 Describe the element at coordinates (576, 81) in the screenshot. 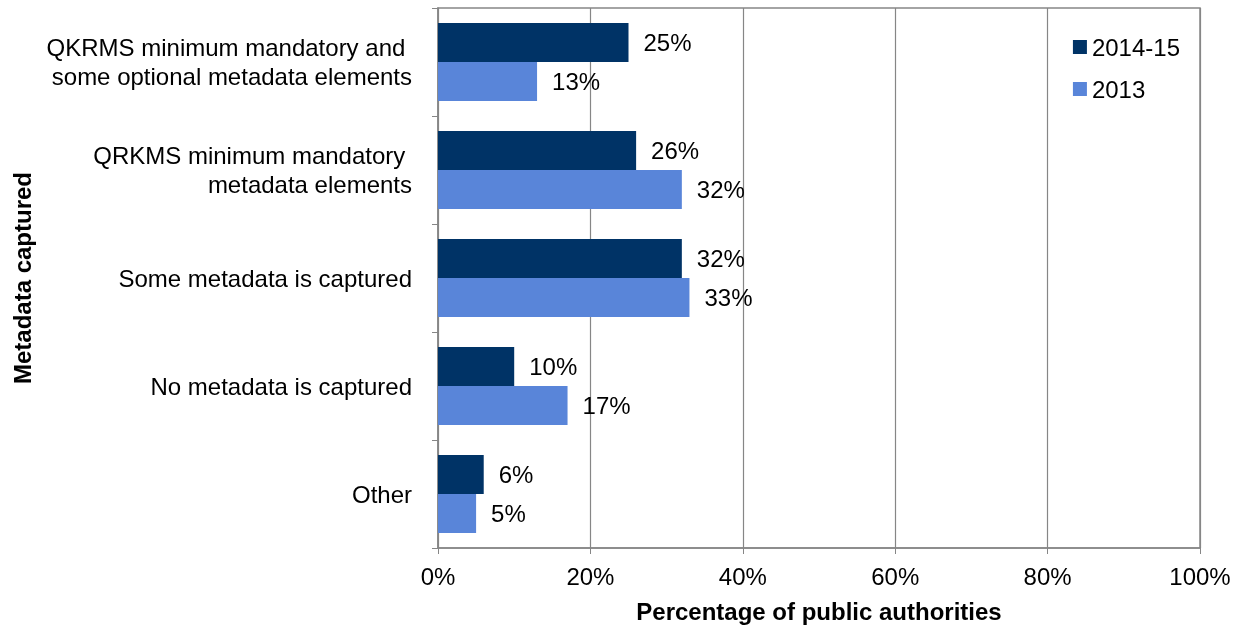

I see `data-label: 13%` at that location.